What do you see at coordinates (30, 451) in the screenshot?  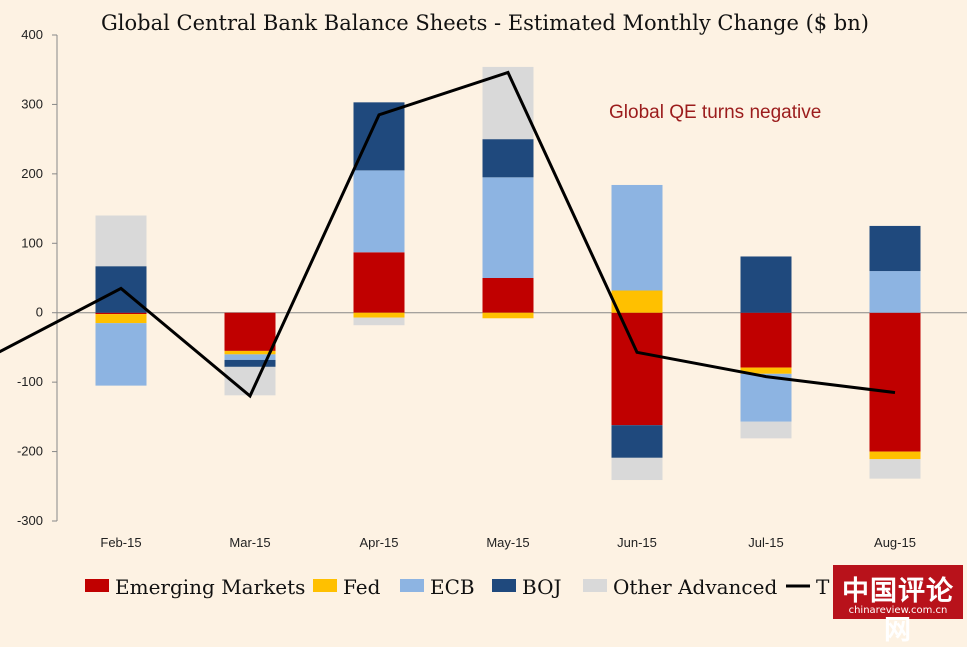 I see `y-tick-label: -200` at bounding box center [30, 451].